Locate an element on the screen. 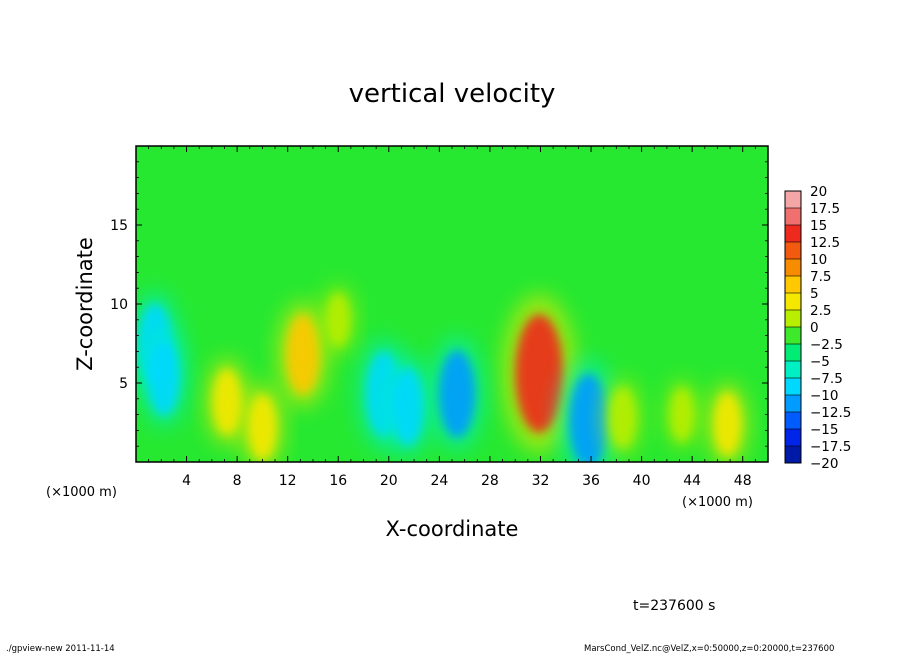 This screenshot has width=904, height=654. x-unit-right: (×1000 m) is located at coordinates (717, 502).